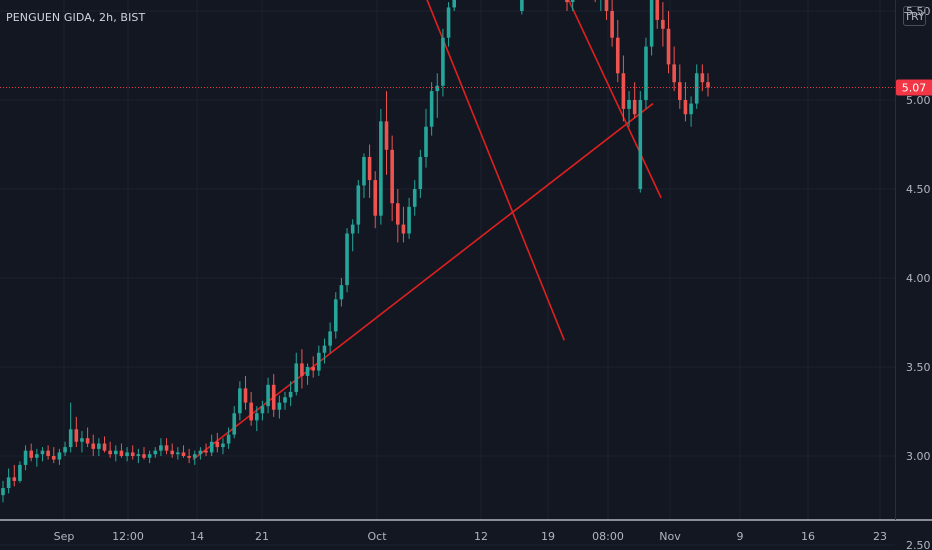 The height and width of the screenshot is (550, 932). Describe the element at coordinates (49, 17) in the screenshot. I see `symbol-name: PENGUEN GIDA` at that location.